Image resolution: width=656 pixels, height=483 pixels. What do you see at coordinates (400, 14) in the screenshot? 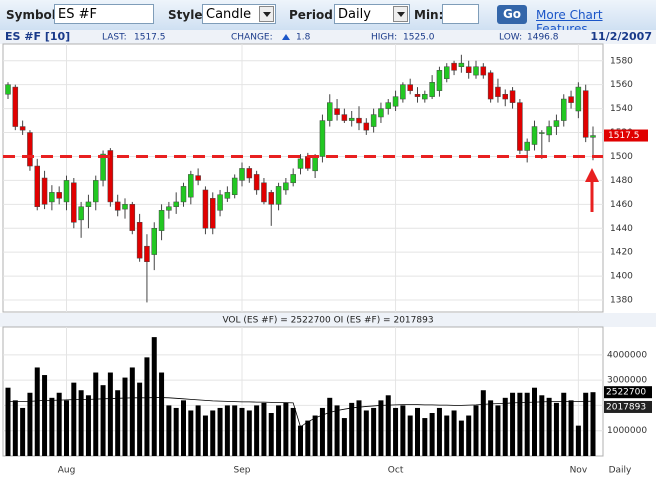
I see `dropdown-arrow` at bounding box center [400, 14].